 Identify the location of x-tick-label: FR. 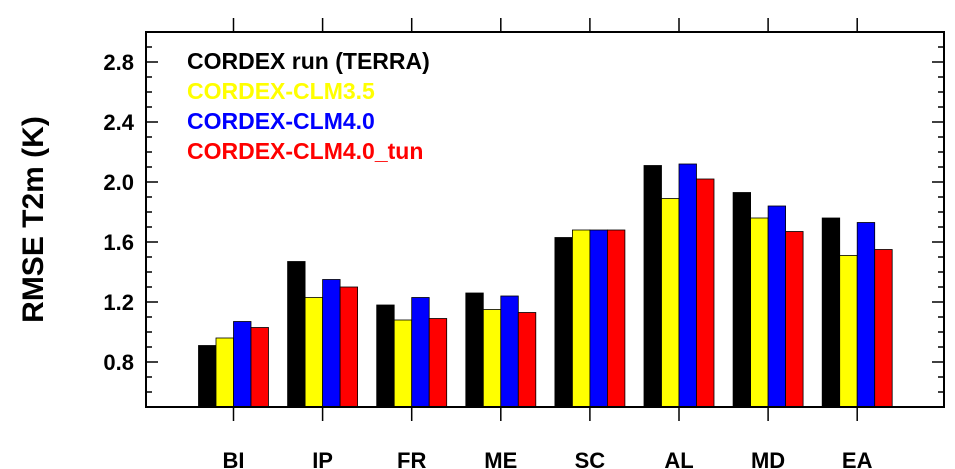
(411, 458).